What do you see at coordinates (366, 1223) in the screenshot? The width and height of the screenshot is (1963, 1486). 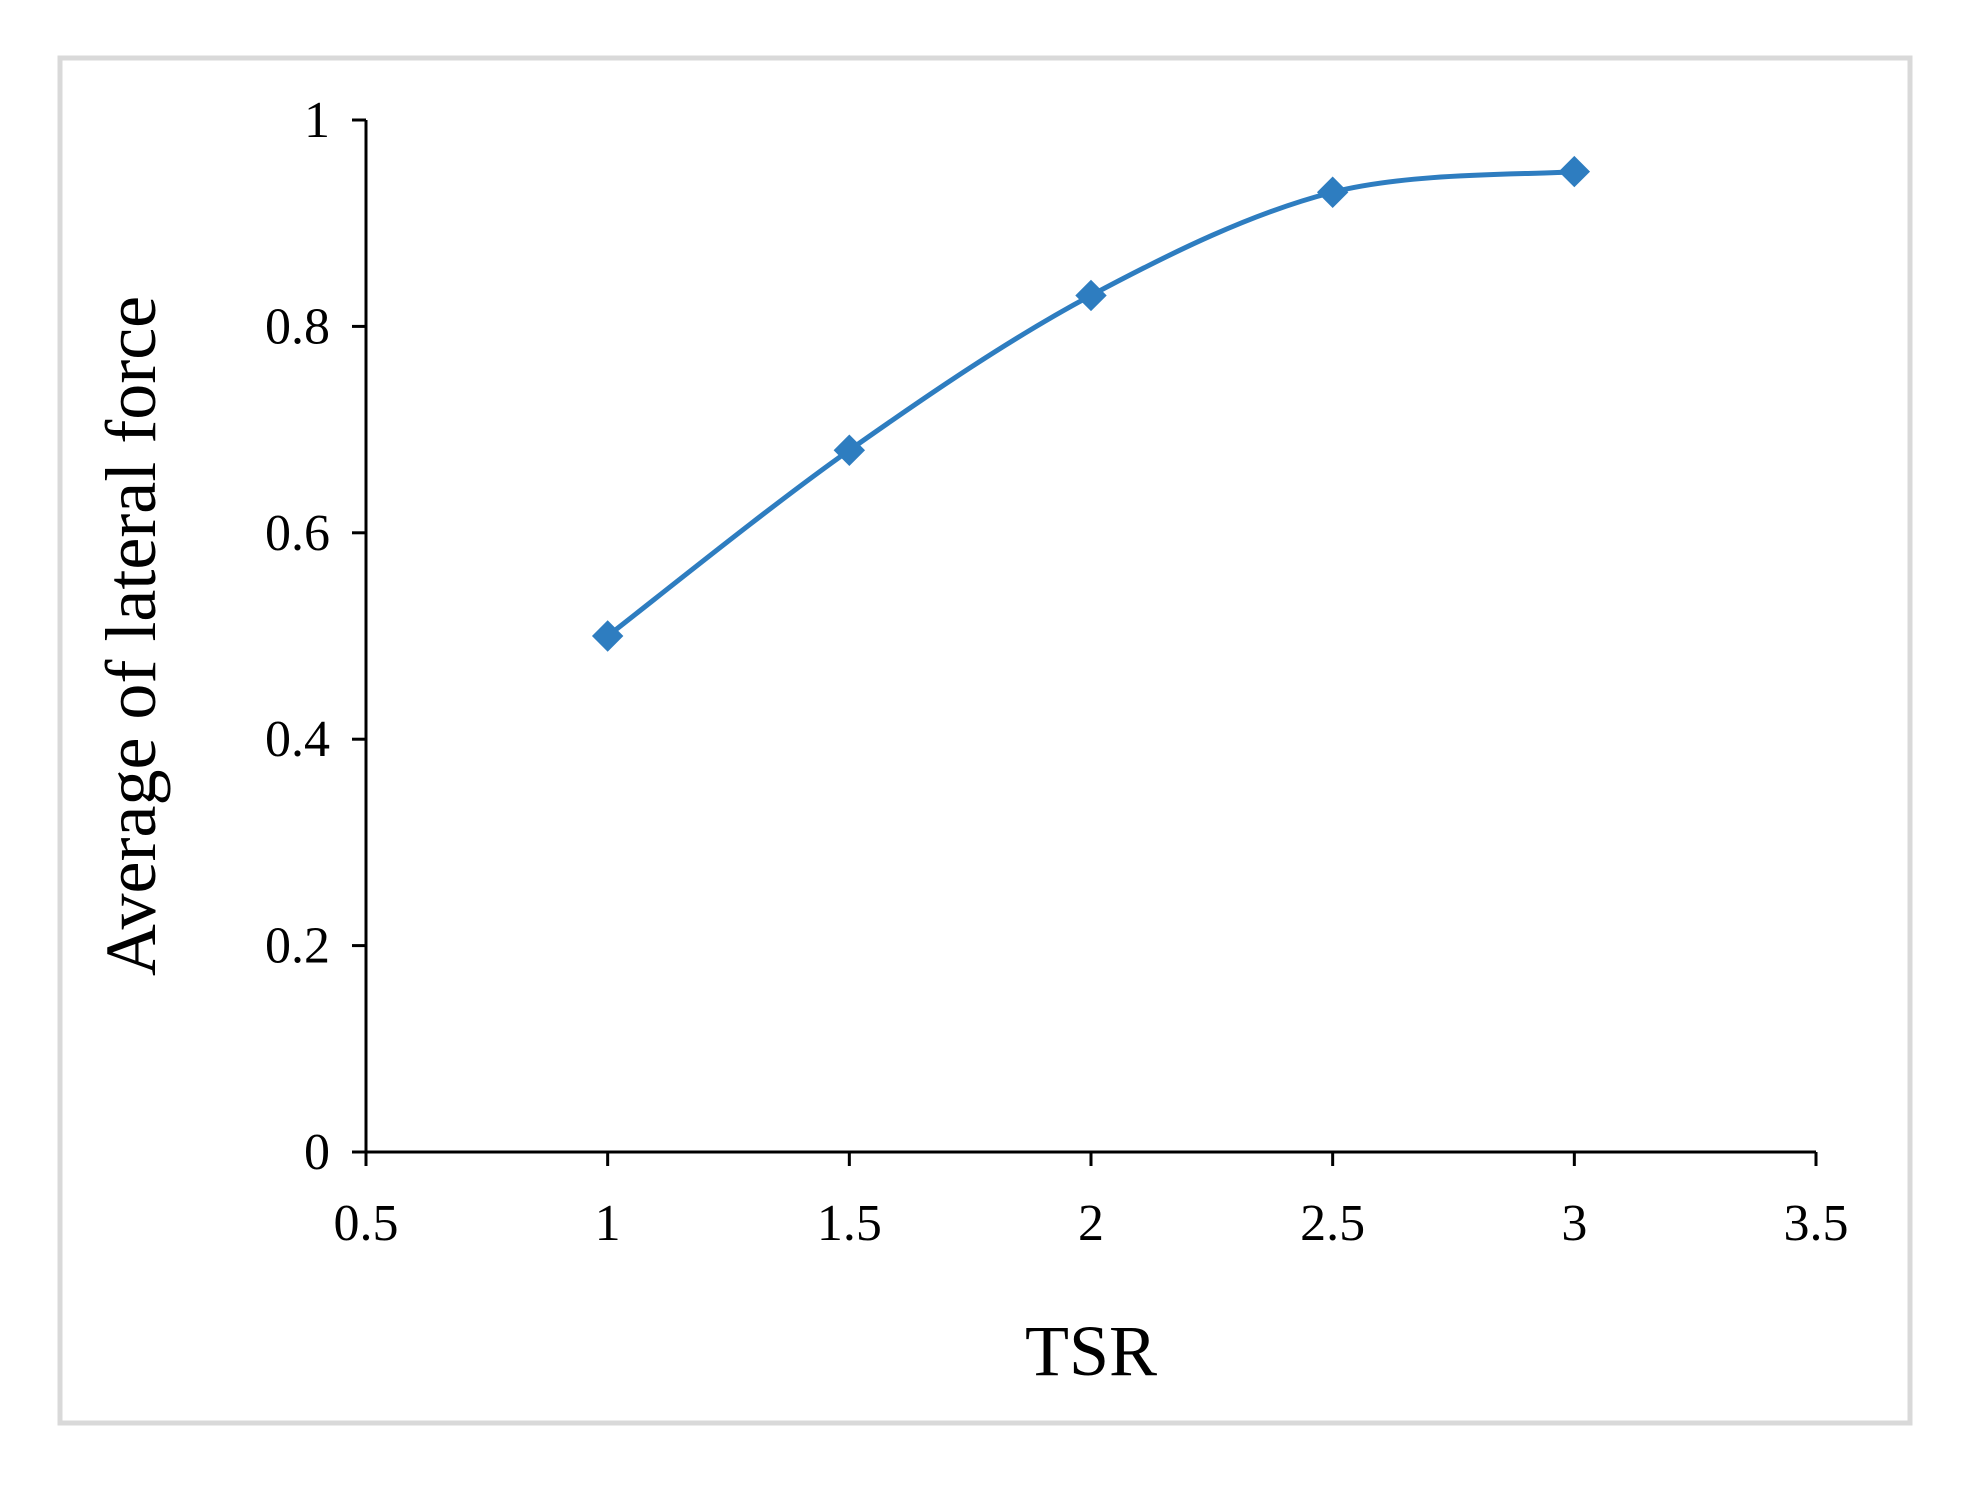 I see `x-tick-label: 0.5` at bounding box center [366, 1223].